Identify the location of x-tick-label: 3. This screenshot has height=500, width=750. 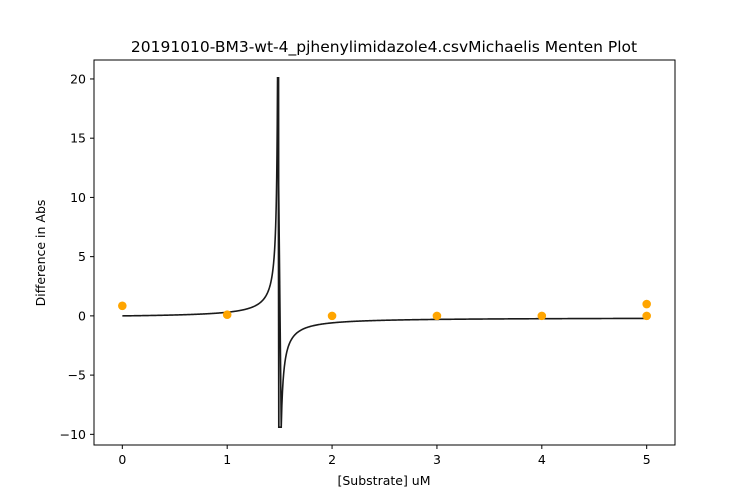
(437, 459).